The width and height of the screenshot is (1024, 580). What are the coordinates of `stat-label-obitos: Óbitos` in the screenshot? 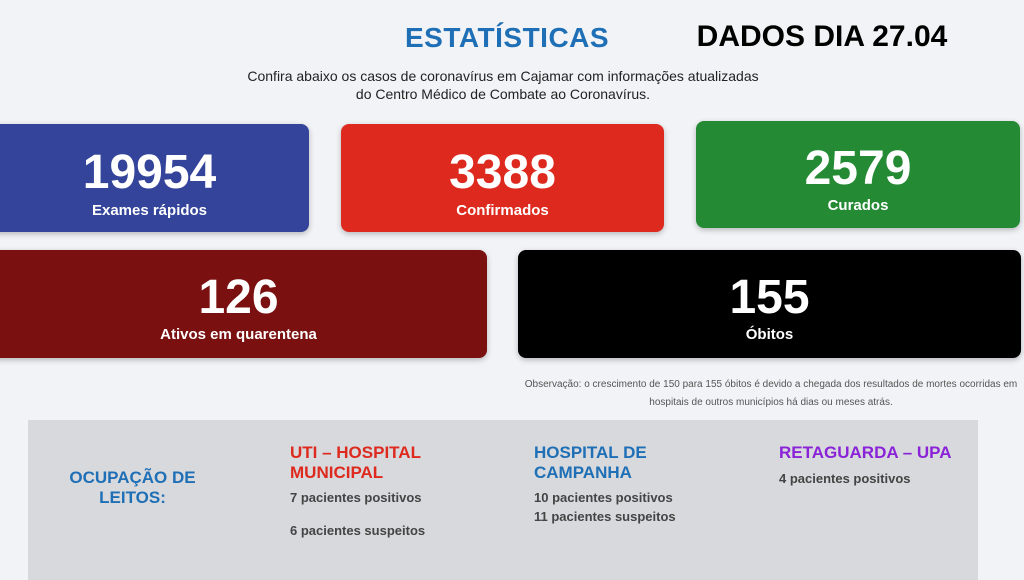 It's located at (769, 334).